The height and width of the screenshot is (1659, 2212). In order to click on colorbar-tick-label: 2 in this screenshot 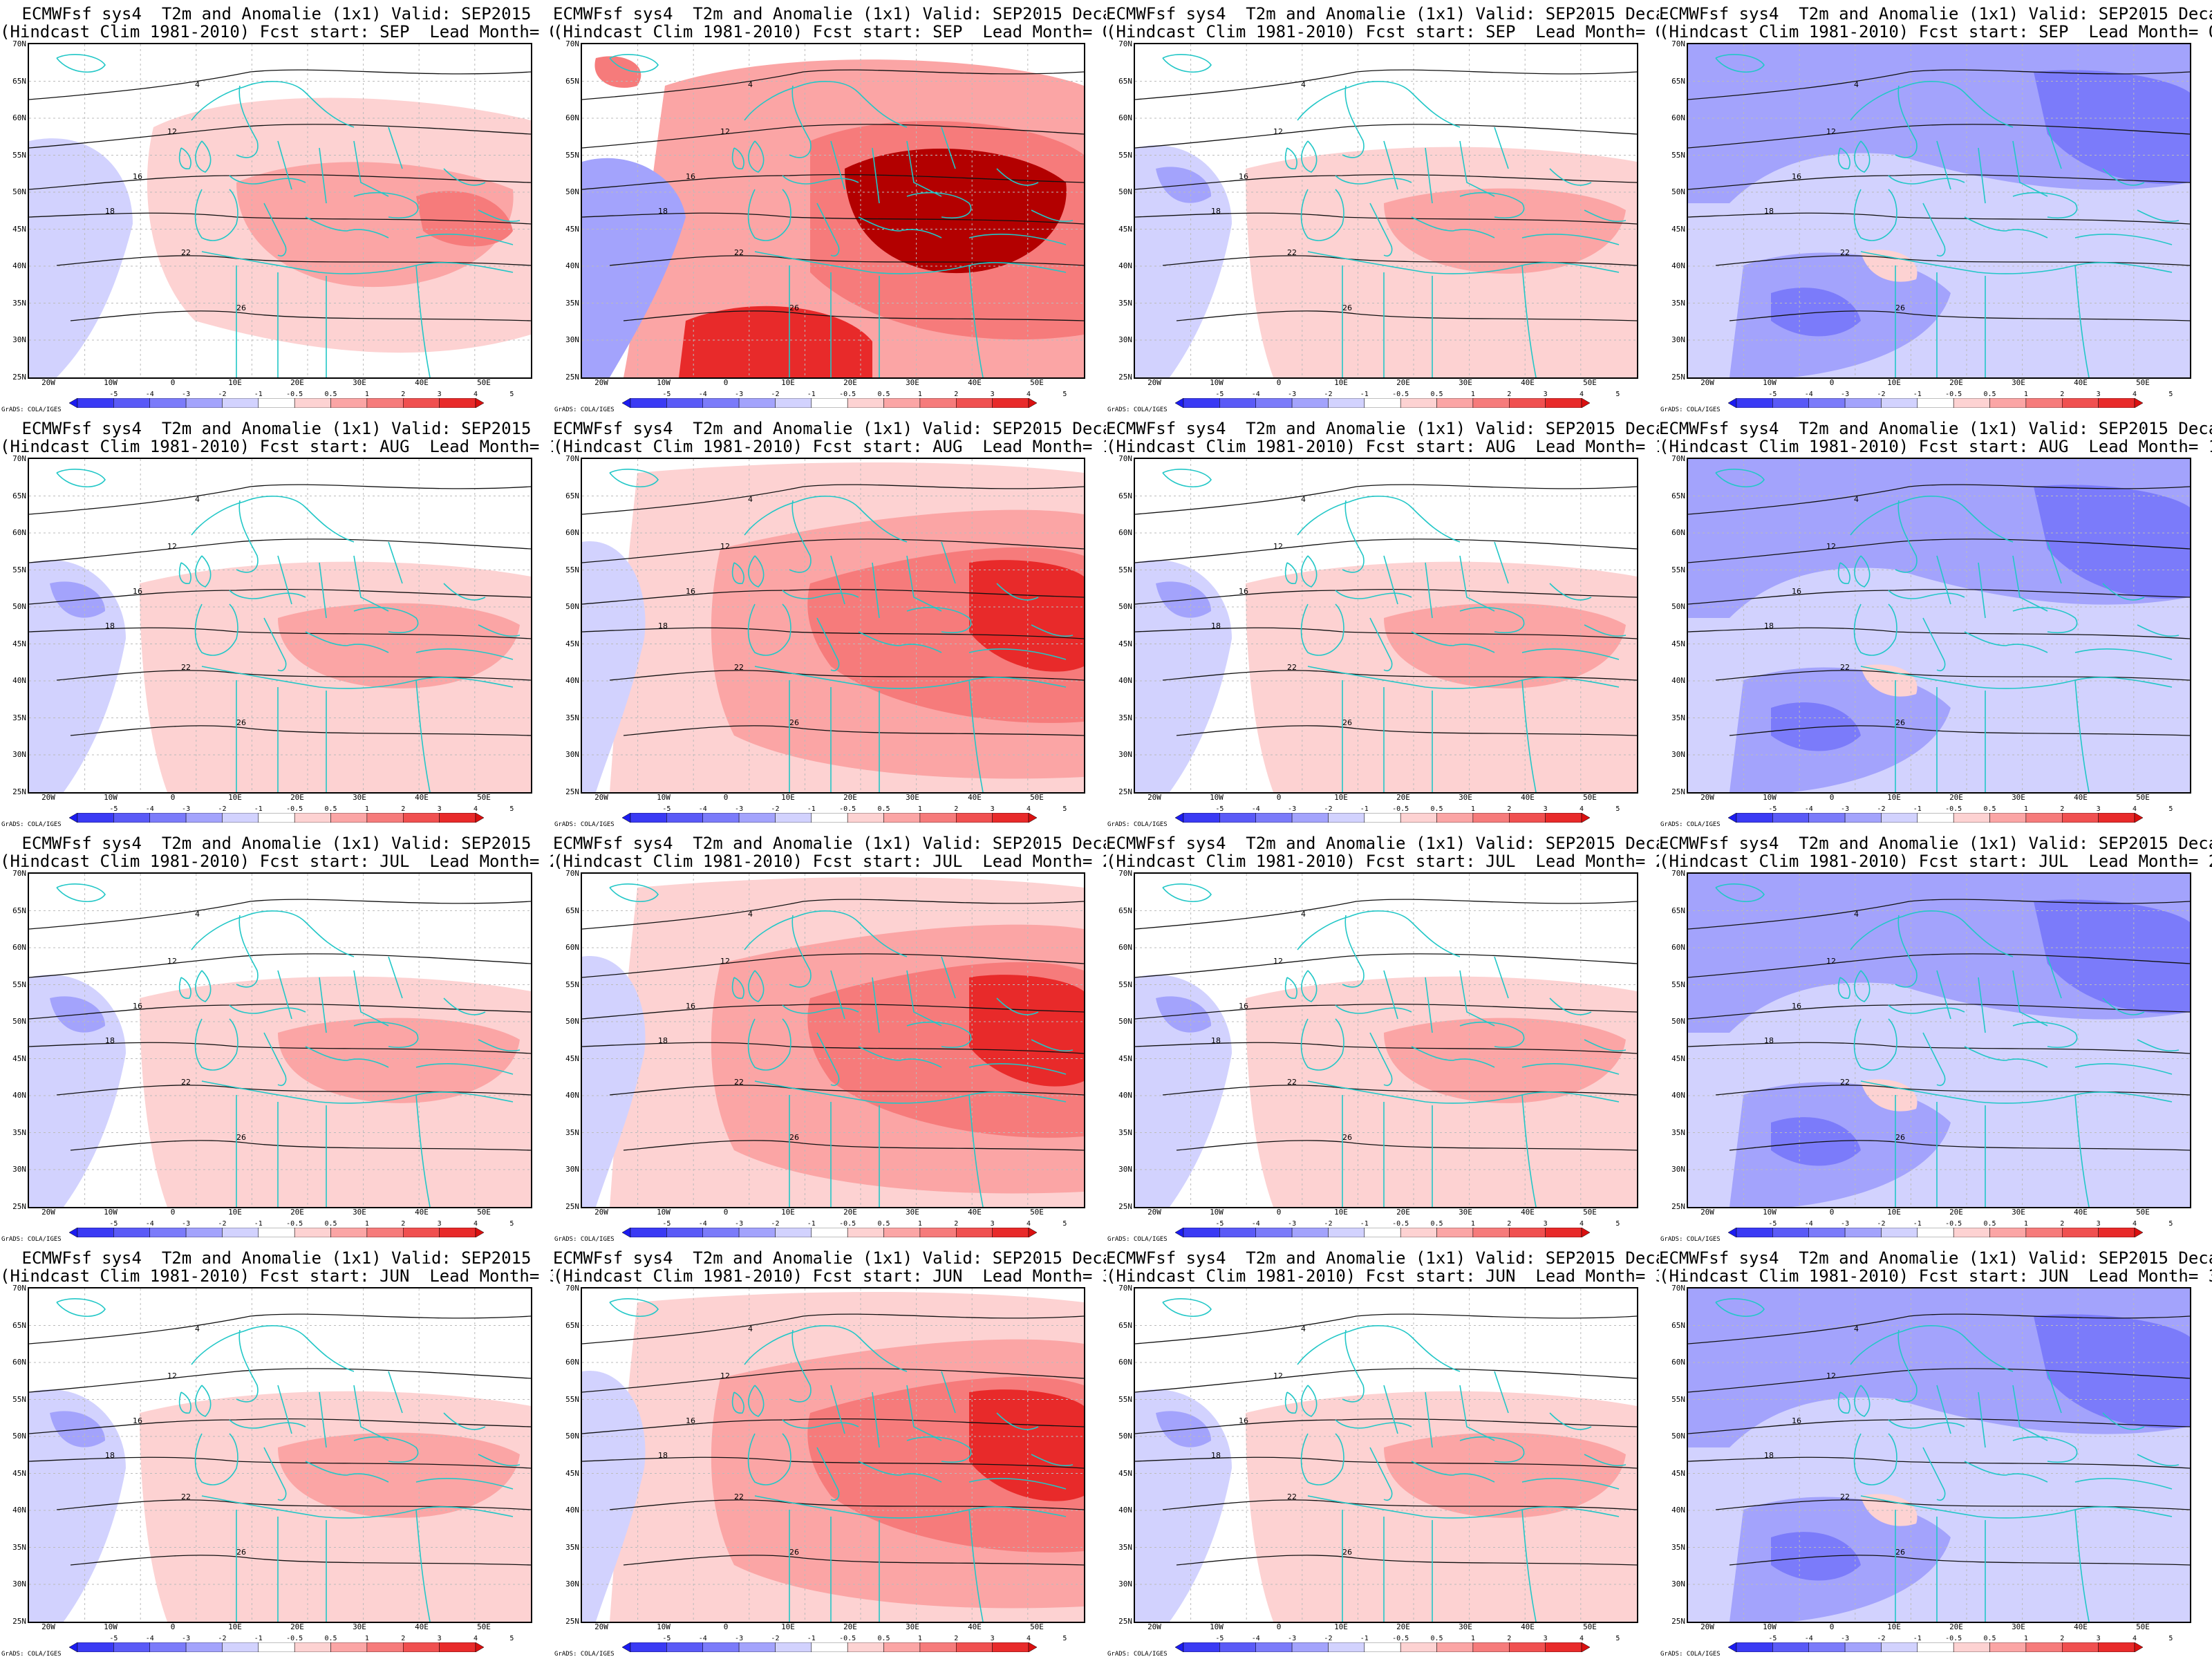, I will do `click(404, 1638)`.